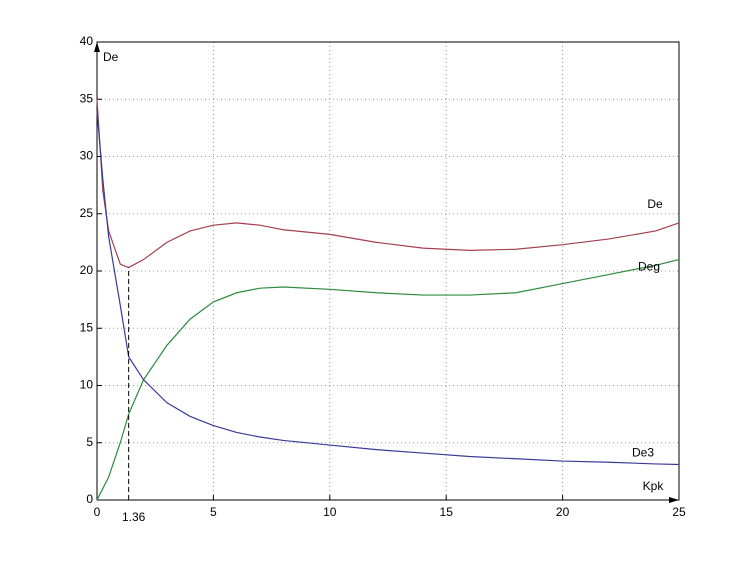  I want to click on y-tick-label: 25, so click(87, 213).